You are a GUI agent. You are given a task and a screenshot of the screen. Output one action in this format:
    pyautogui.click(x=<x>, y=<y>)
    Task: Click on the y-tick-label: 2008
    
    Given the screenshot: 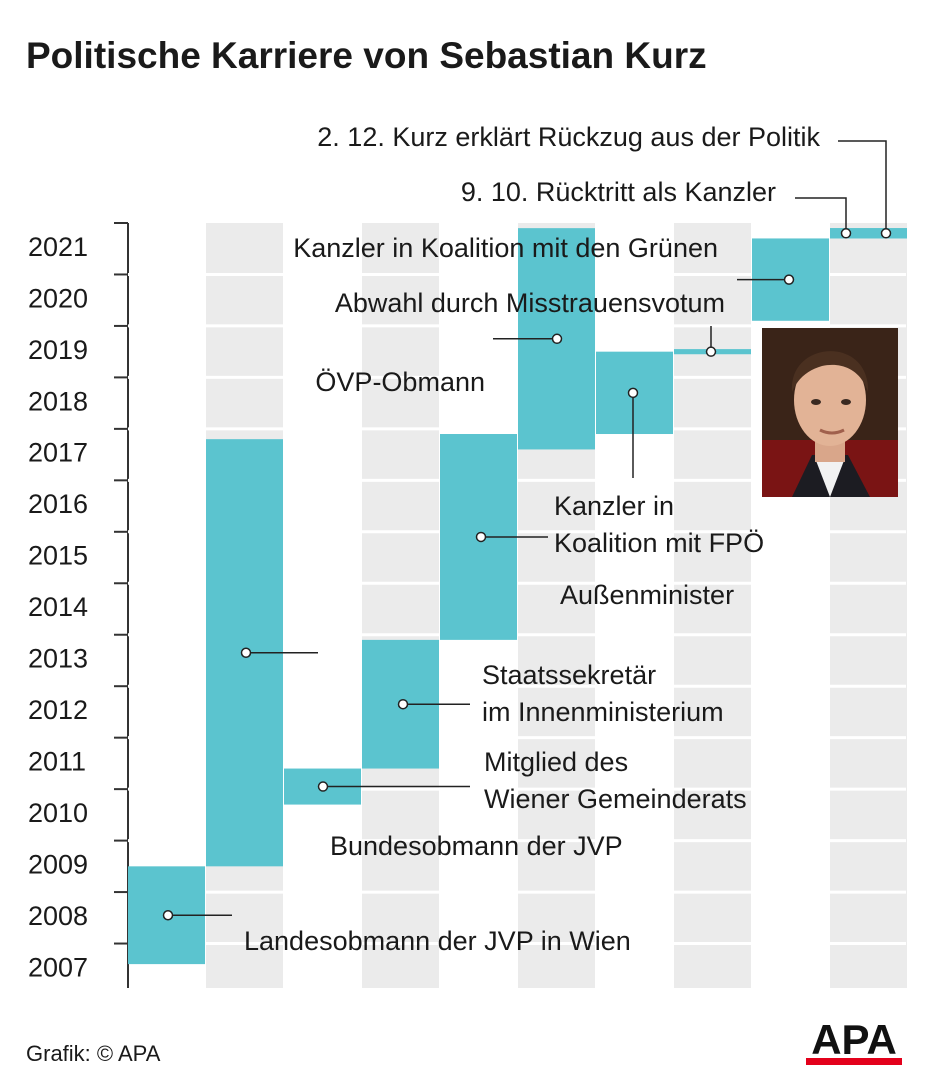 What is the action you would take?
    pyautogui.click(x=58, y=916)
    